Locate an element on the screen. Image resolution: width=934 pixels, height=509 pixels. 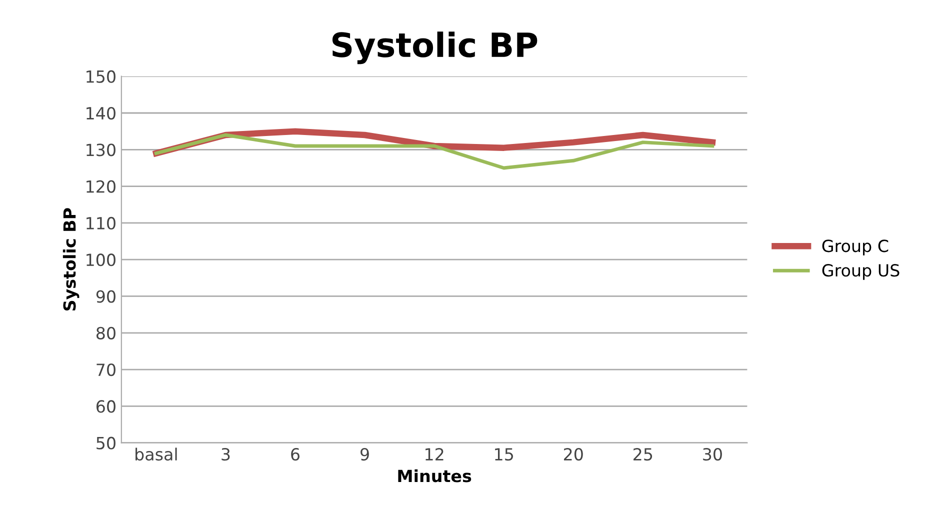
y-tick-label: 120 is located at coordinates (101, 186).